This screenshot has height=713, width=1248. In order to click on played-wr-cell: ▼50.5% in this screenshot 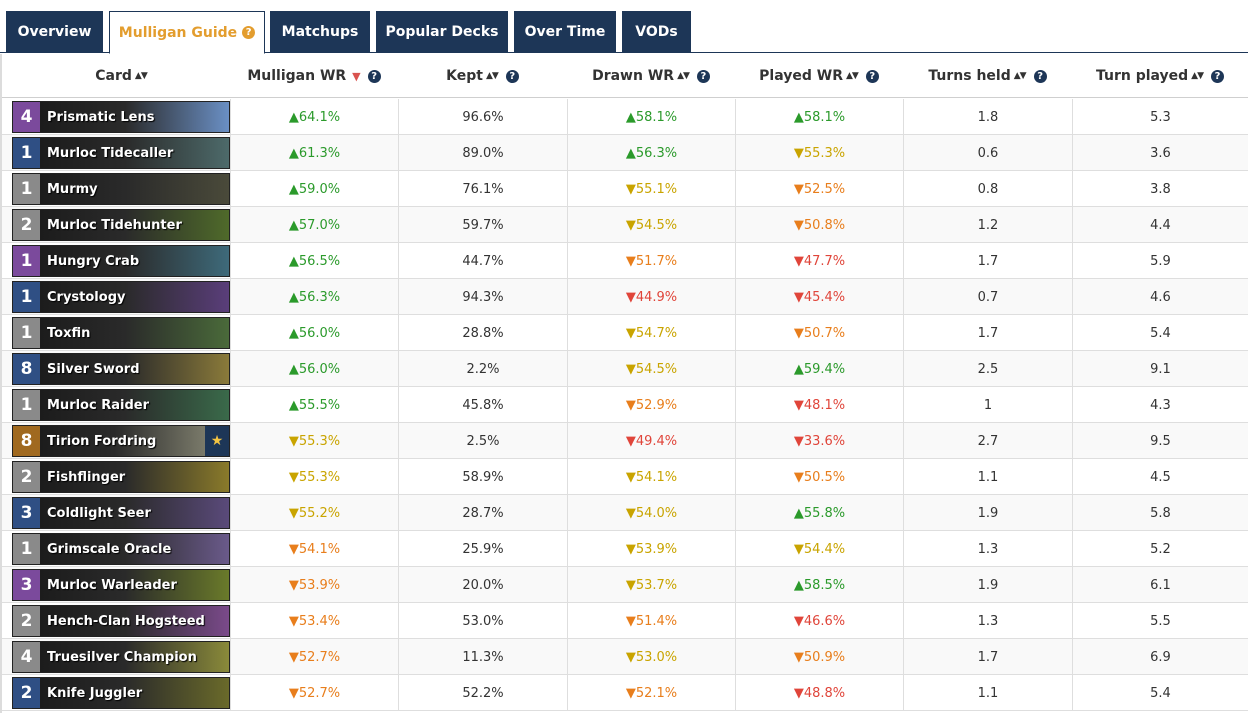, I will do `click(819, 477)`.